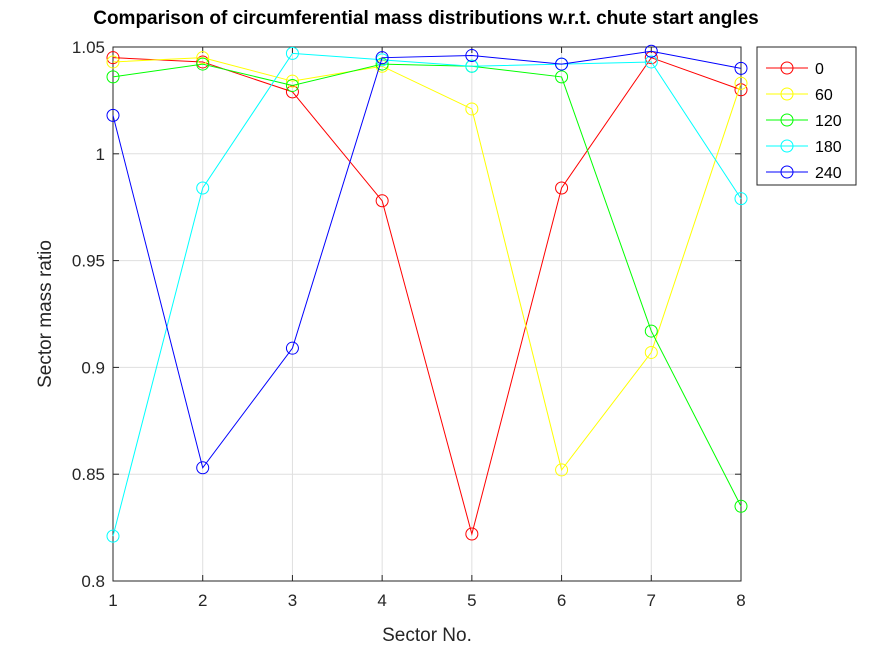  What do you see at coordinates (804, 147) in the screenshot?
I see `legend-entry-180: 180` at bounding box center [804, 147].